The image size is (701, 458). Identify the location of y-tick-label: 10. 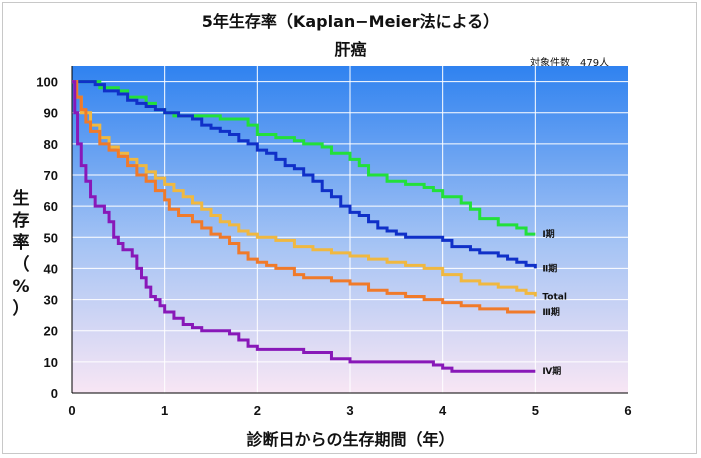
(51, 362).